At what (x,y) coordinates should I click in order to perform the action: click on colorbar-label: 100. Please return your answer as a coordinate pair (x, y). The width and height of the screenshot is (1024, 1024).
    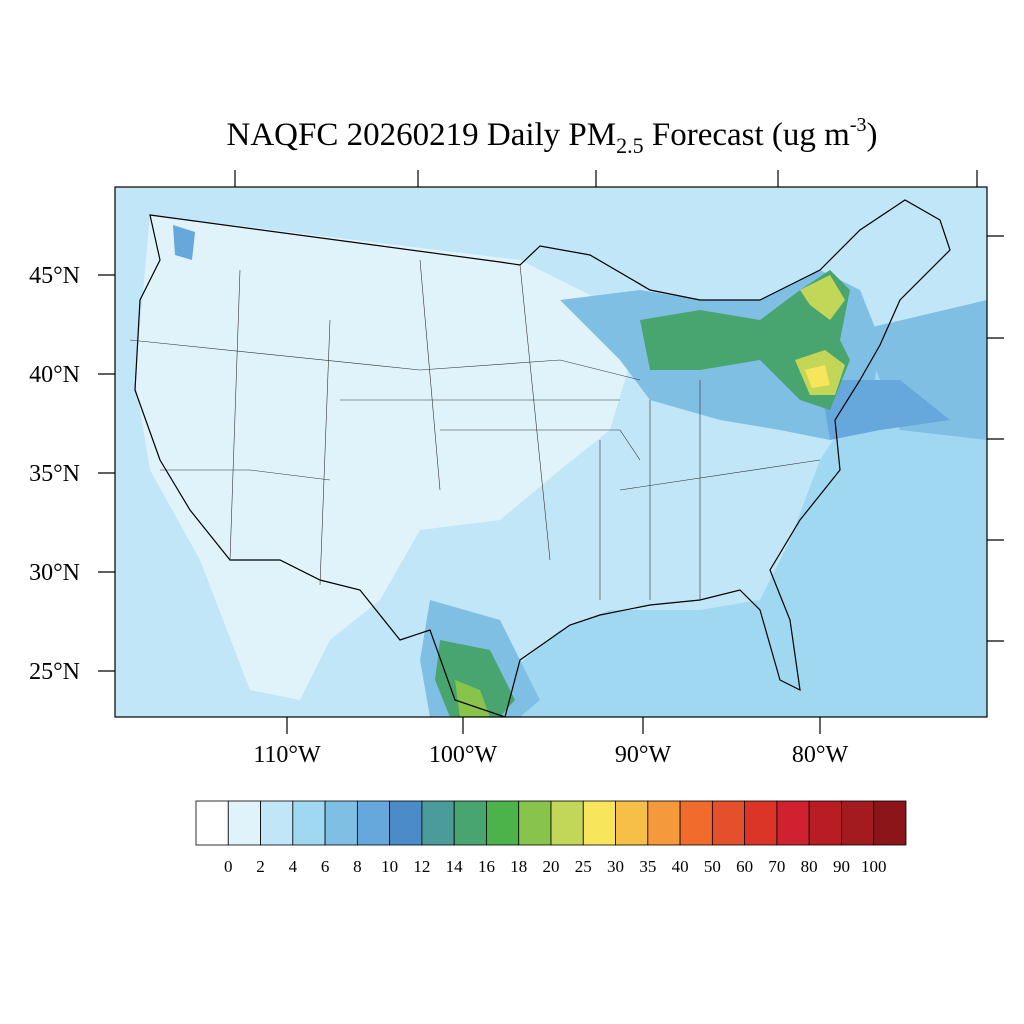
    Looking at the image, I should click on (874, 866).